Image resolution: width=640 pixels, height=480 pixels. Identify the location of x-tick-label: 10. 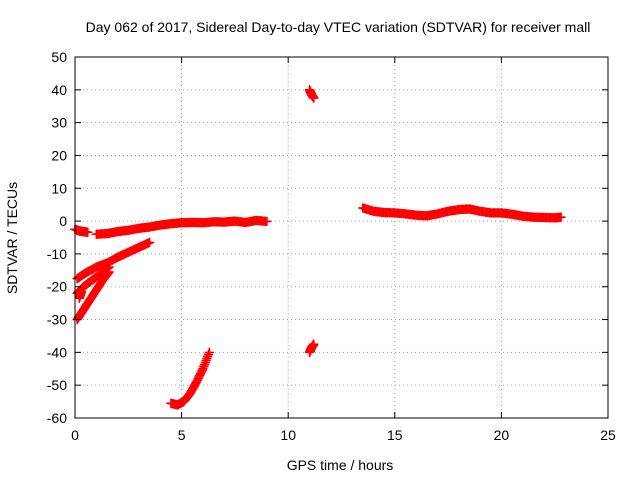
(288, 435).